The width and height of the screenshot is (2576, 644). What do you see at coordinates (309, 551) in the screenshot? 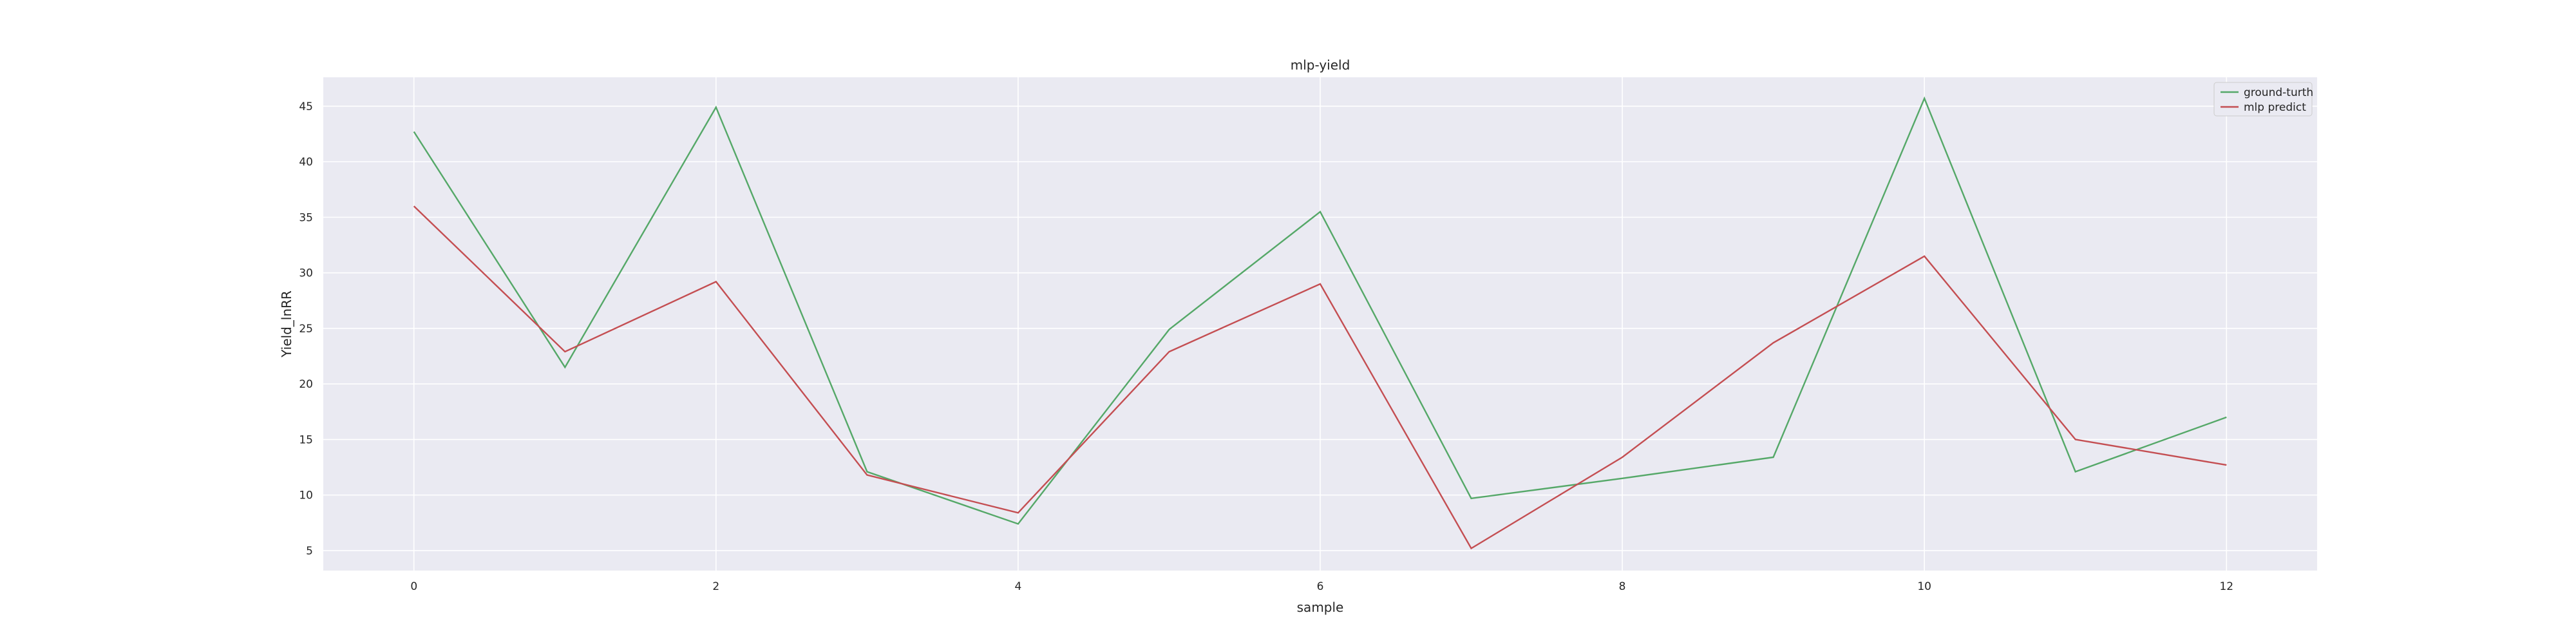
I see `y-tick-label: 5` at bounding box center [309, 551].